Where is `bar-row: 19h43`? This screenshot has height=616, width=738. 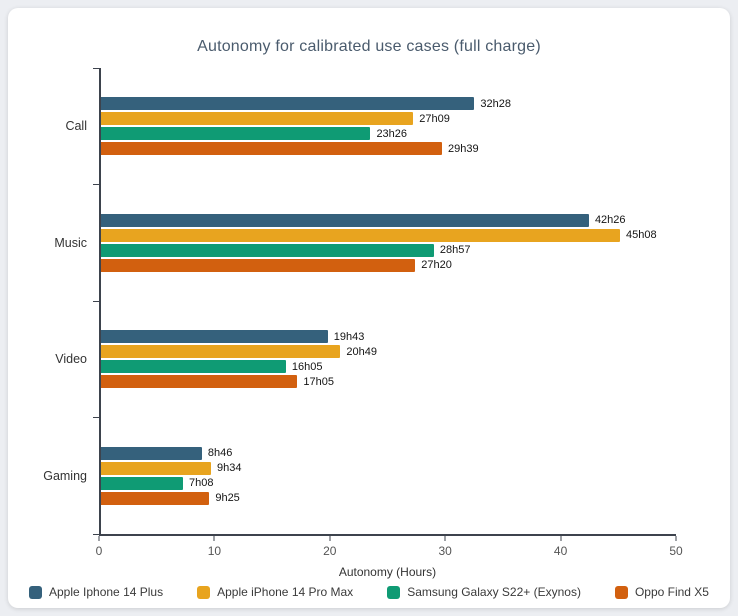 bar-row: 19h43 is located at coordinates (388, 337).